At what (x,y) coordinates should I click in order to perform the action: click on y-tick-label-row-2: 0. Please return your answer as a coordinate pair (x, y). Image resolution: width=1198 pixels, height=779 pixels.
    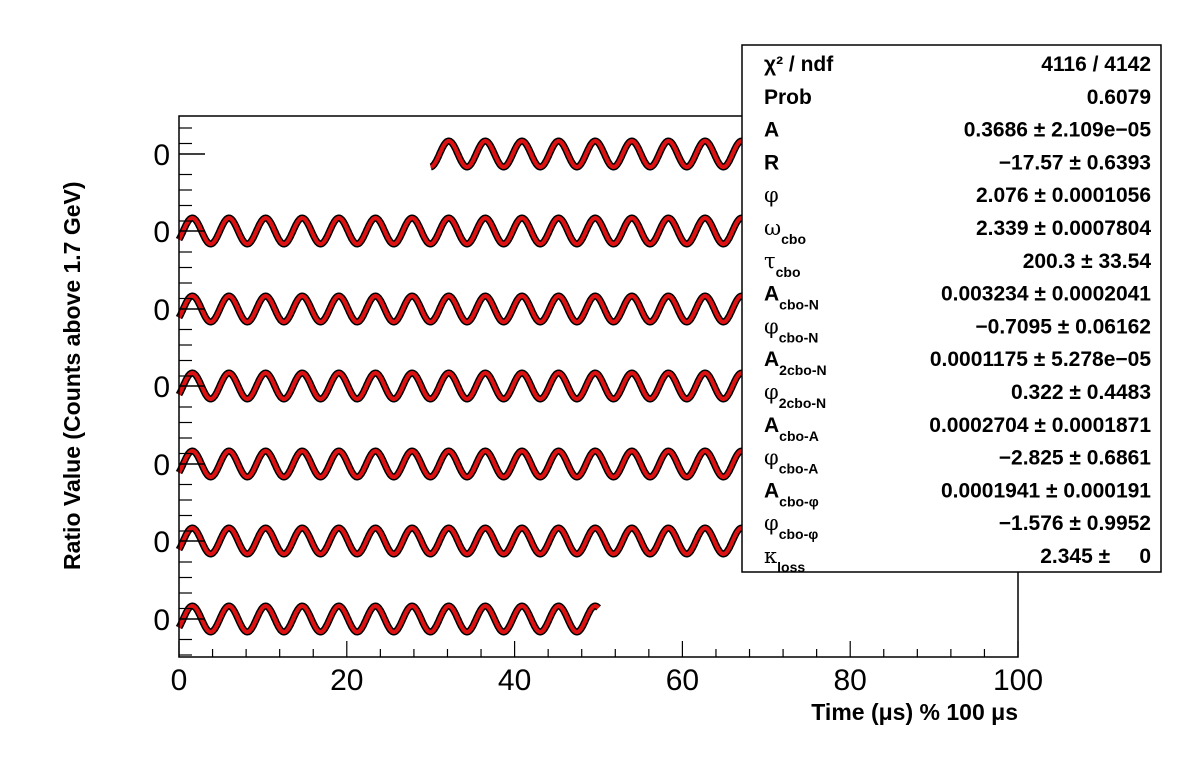
    Looking at the image, I should click on (161, 232).